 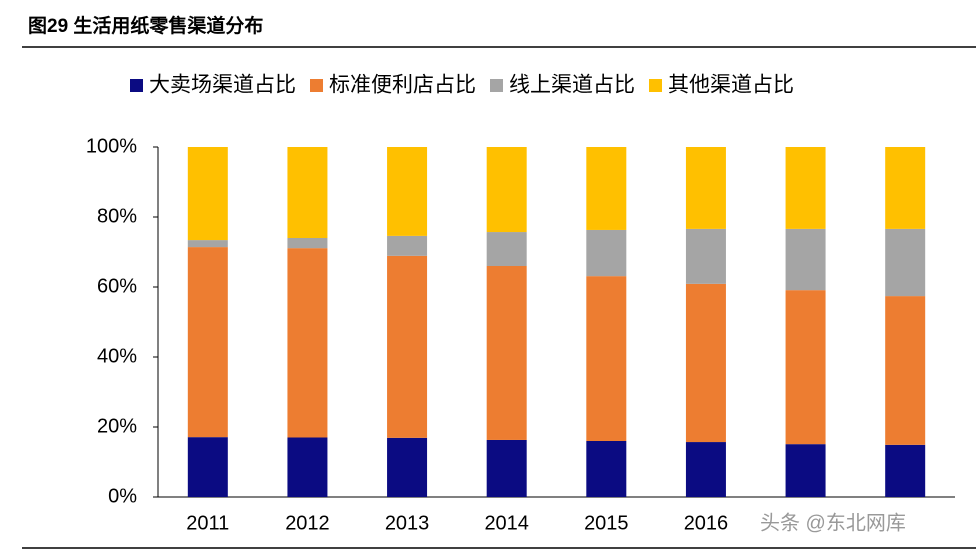 What do you see at coordinates (117, 286) in the screenshot?
I see `y-tick-label: 60%` at bounding box center [117, 286].